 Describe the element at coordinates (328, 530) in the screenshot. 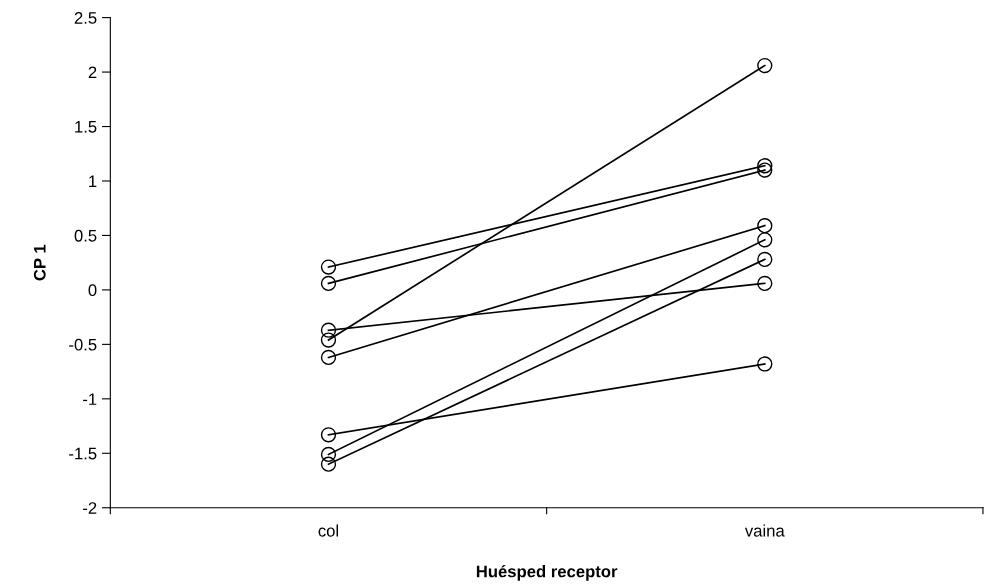

I see `x-tick-label: col` at that location.